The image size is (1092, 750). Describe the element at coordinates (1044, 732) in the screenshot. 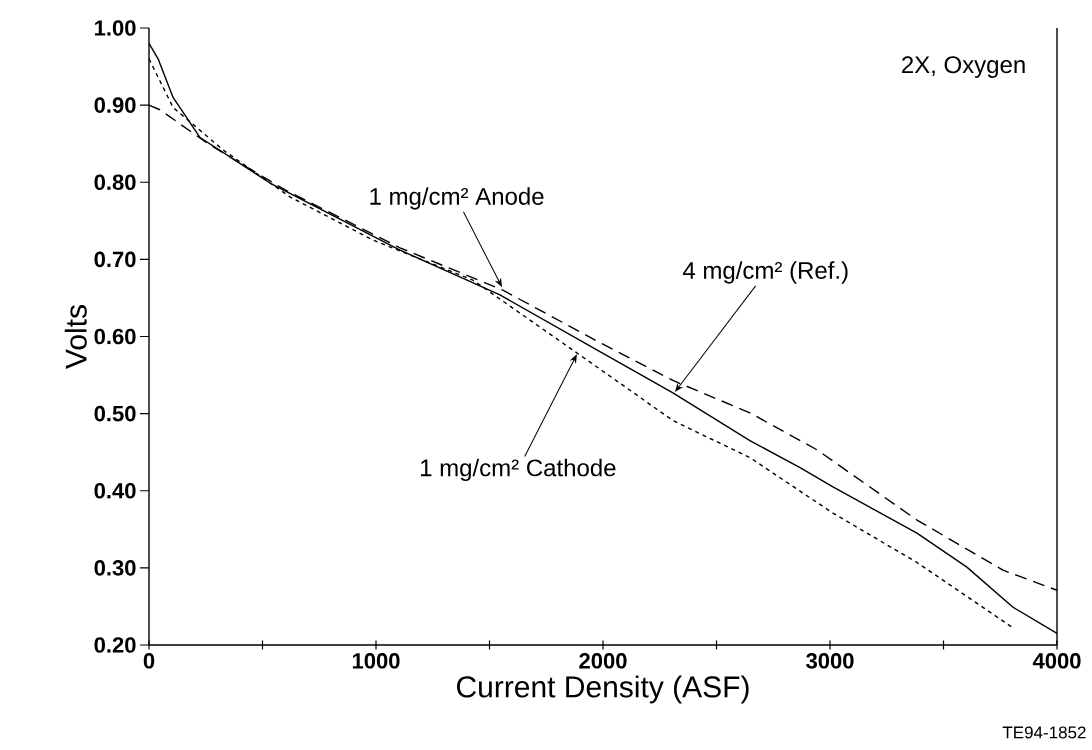

I see `text: TE94-1852` at that location.